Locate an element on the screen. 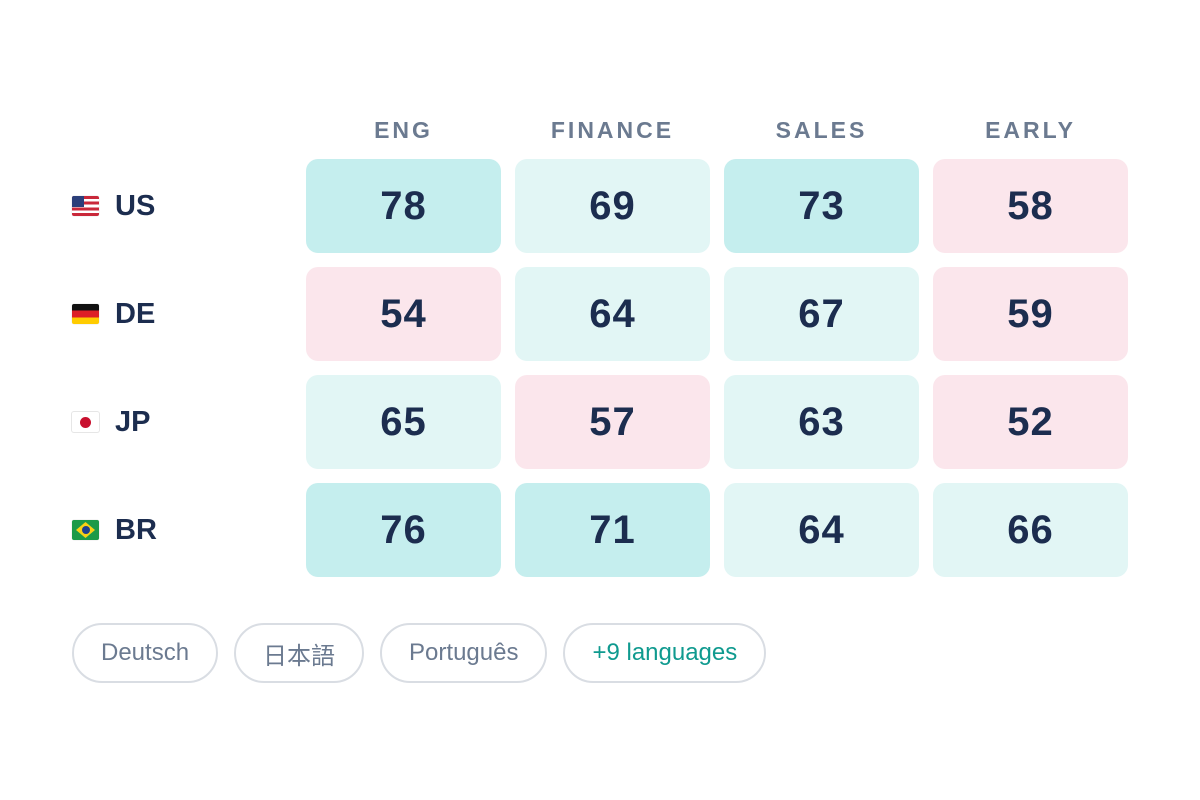  more-languages-button: +9 languages is located at coordinates (665, 653).